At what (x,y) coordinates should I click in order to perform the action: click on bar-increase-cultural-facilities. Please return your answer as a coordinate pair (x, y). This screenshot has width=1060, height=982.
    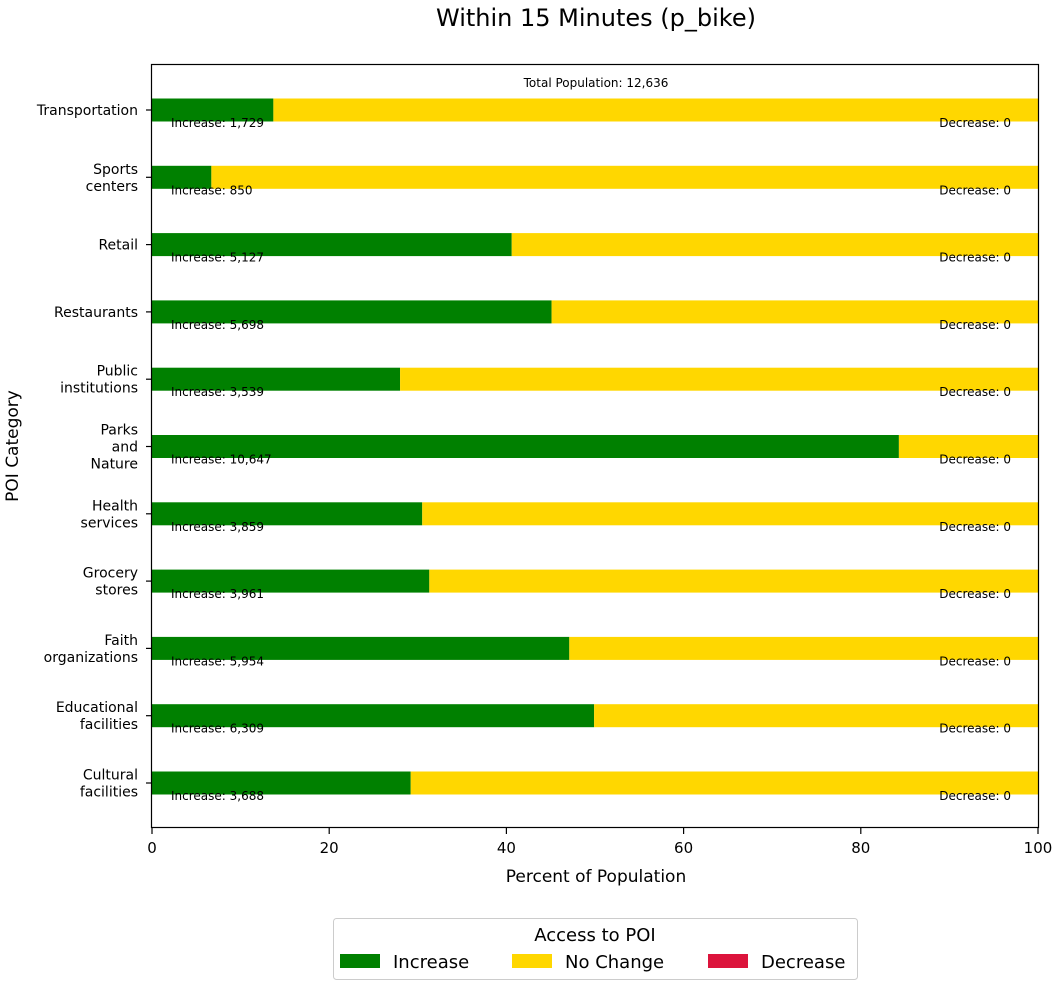
    Looking at the image, I should click on (281, 783).